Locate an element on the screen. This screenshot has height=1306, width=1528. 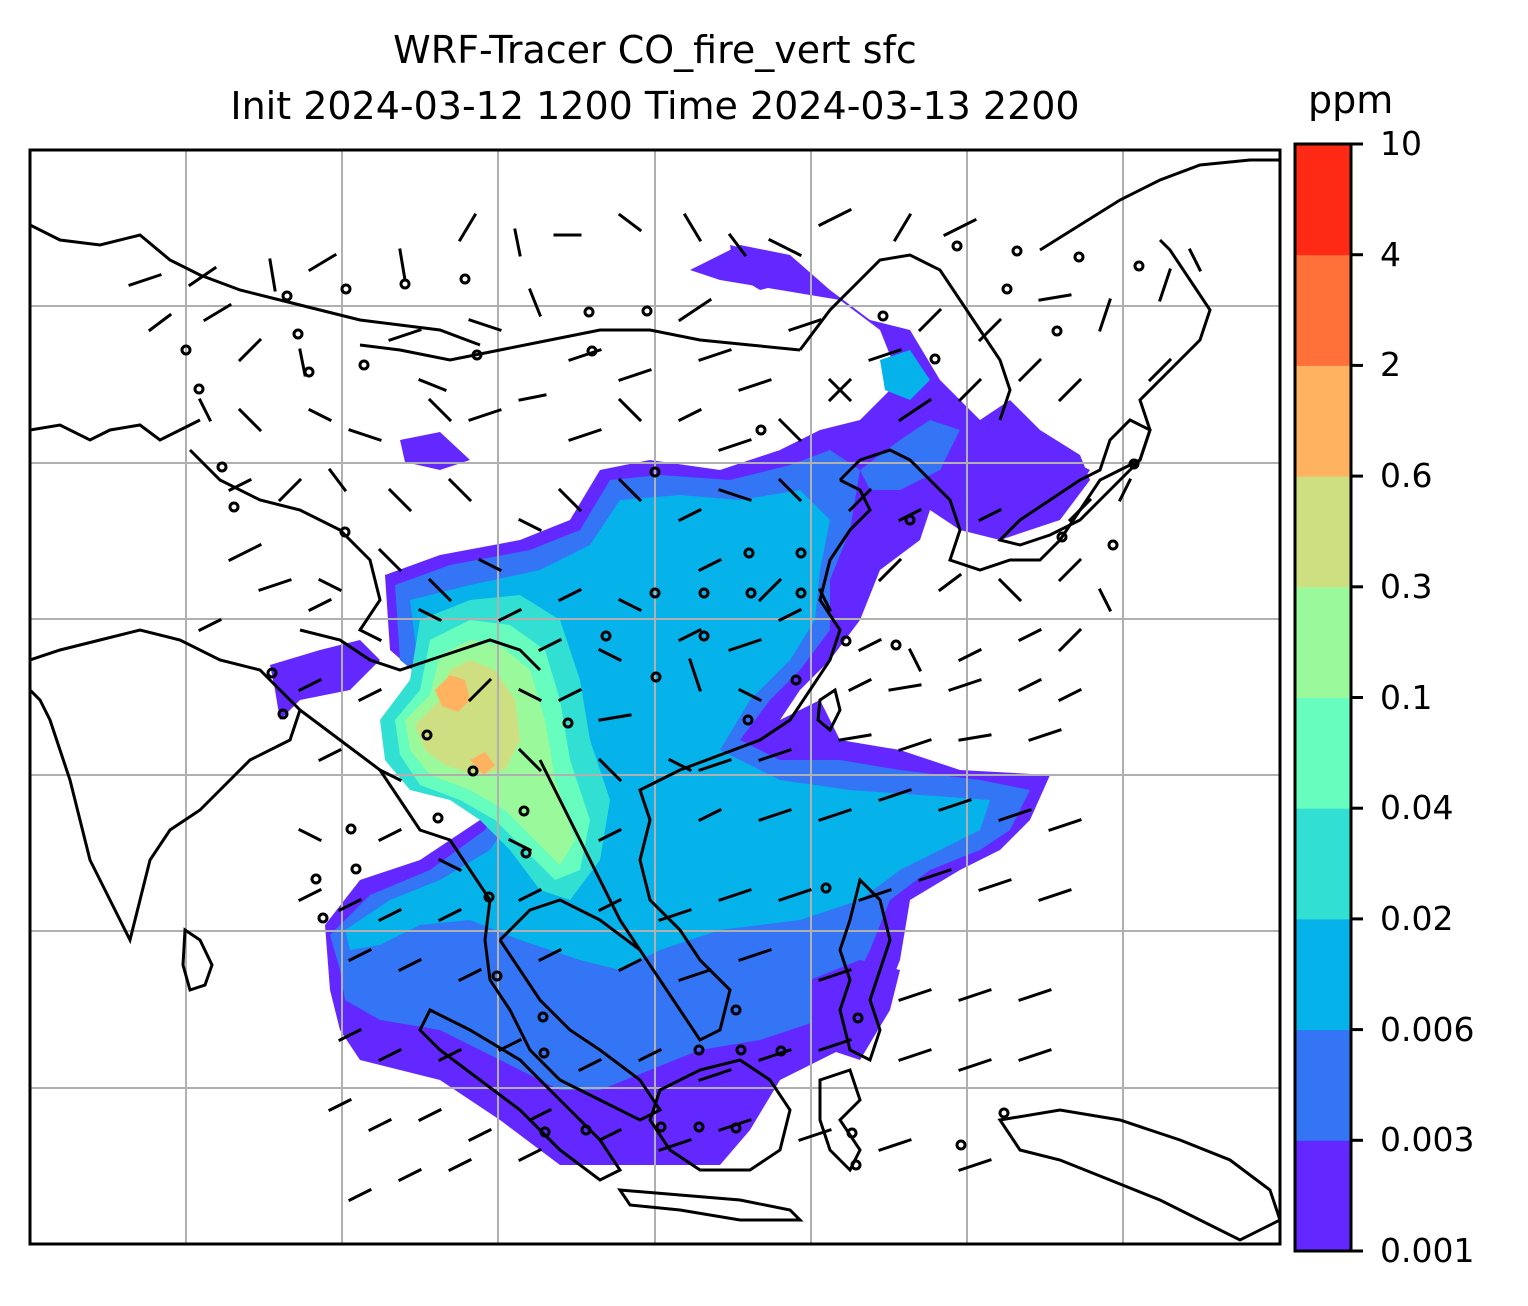
coastline-japan is located at coordinates (1074, 482).